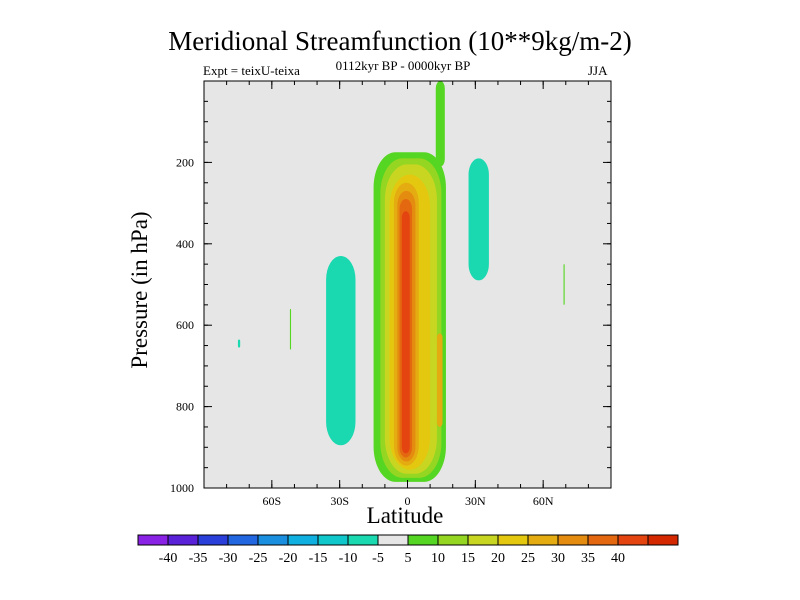 The width and height of the screenshot is (800, 600). I want to click on colorbar-label: -5, so click(378, 558).